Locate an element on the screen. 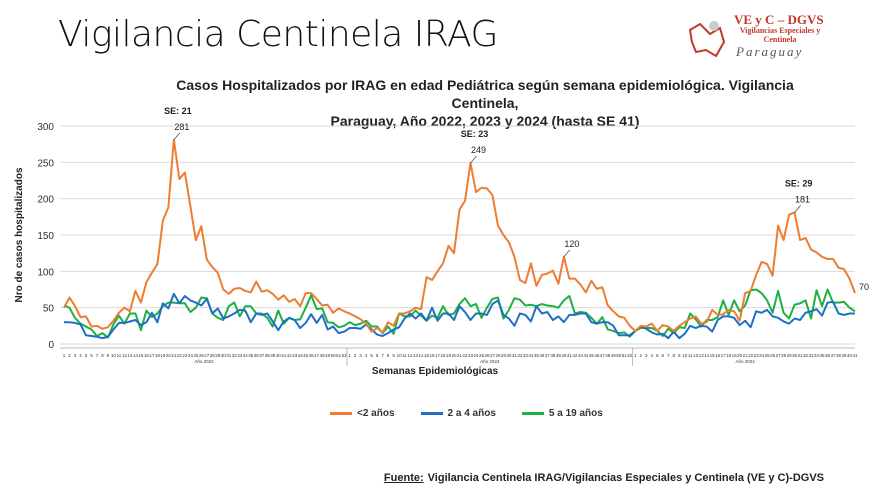  x-tick-label: 6 is located at coordinates (662, 355).